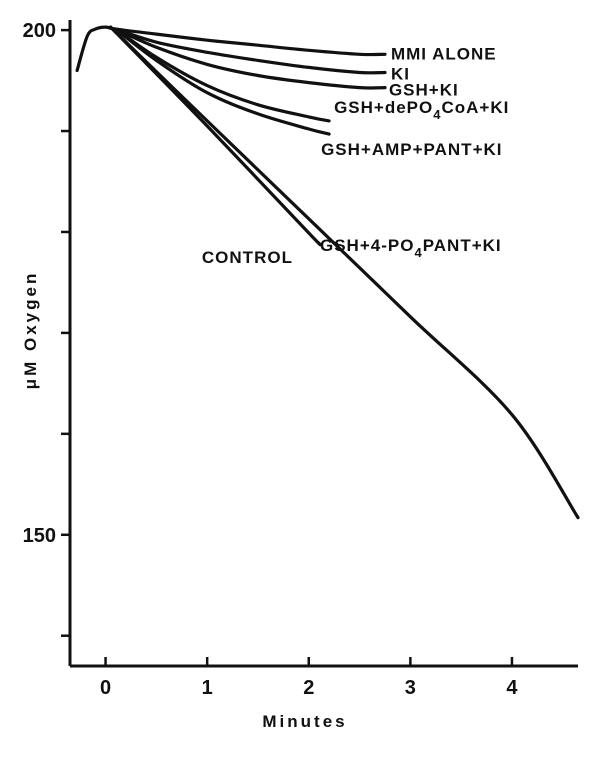  I want to click on series-label-3: GSH+dePO4CoA+KI, so click(421, 110).